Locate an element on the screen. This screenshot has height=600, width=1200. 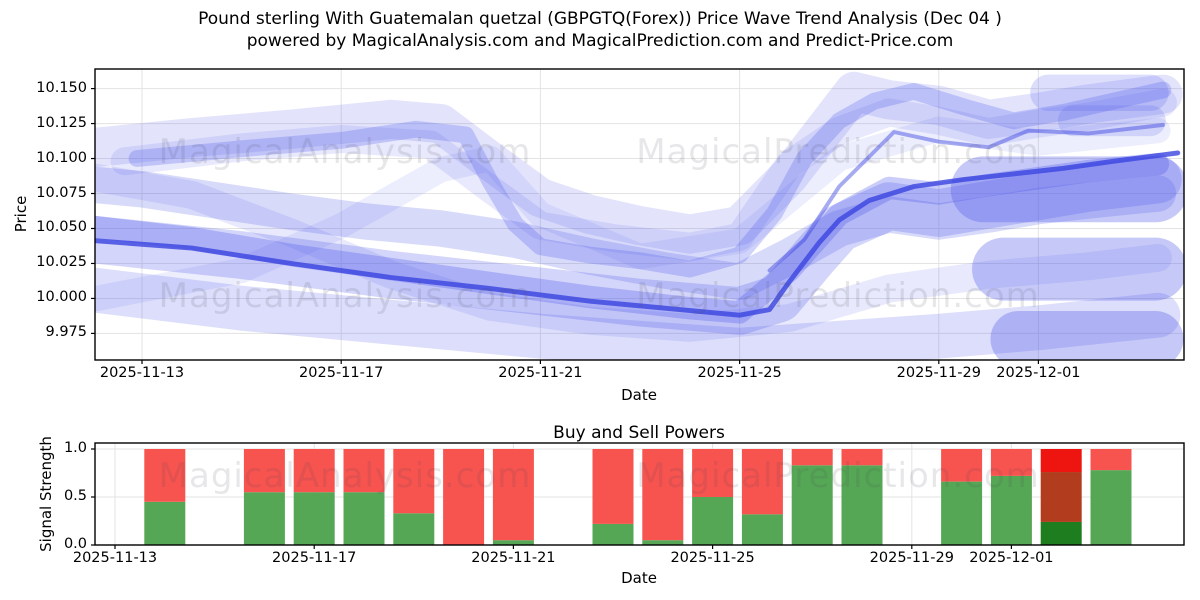
y-tick-label: 10.025 is located at coordinates (61, 262).